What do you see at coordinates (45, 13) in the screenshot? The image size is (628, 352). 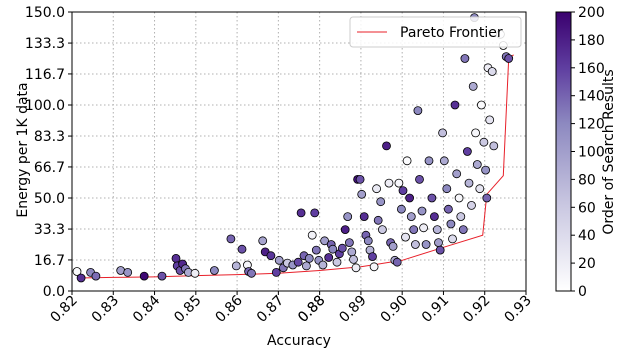 I see `y-tick-label: 150.0` at bounding box center [45, 13].